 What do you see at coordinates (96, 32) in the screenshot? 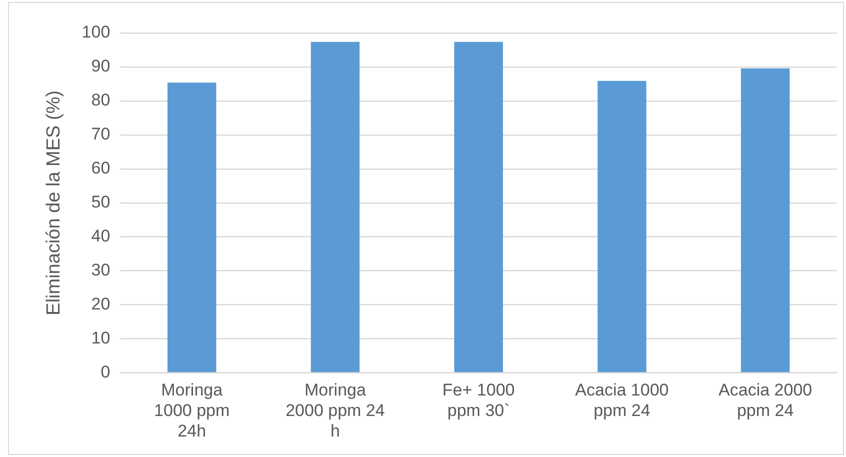
I see `y-tick-label: 100` at bounding box center [96, 32].